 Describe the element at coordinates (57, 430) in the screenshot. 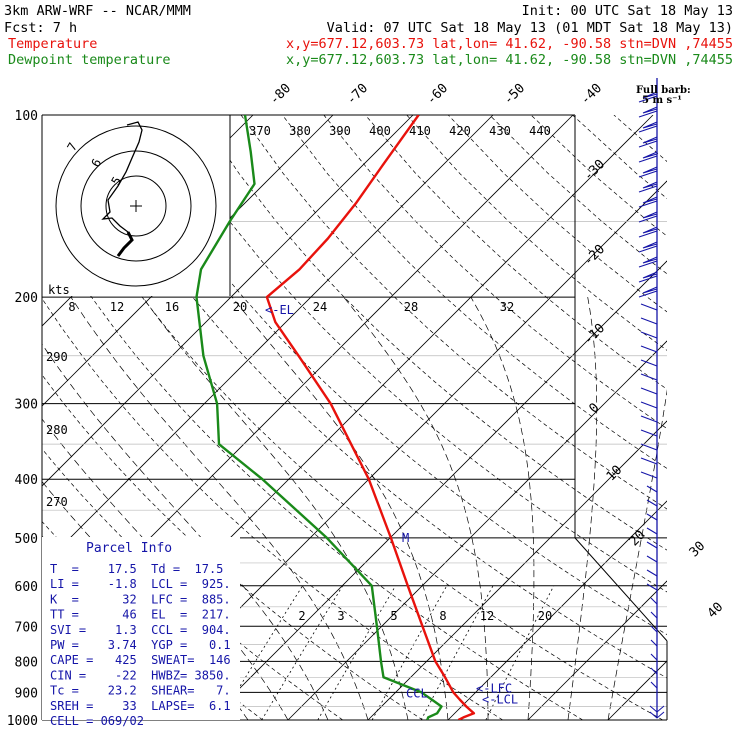

I see `theta-side-tick-label: 280` at that location.